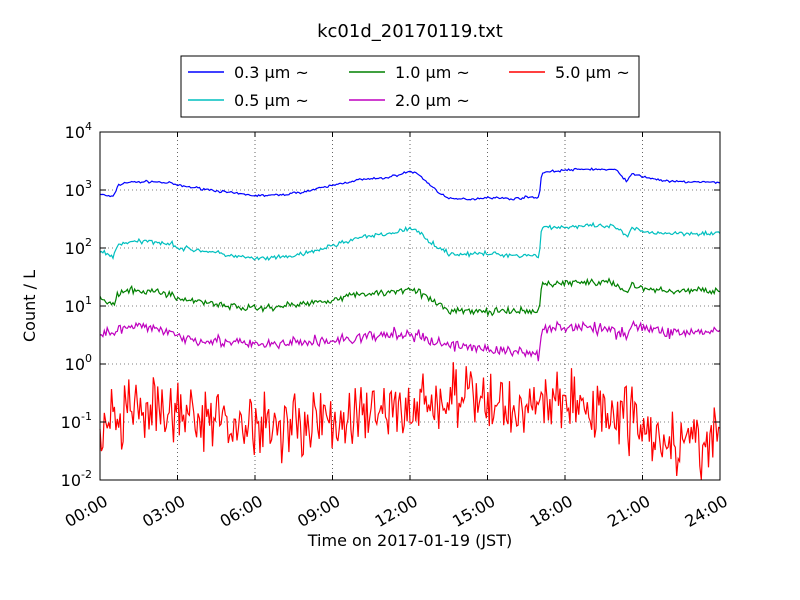 Image resolution: width=800 pixels, height=600 pixels. Describe the element at coordinates (706, 511) in the screenshot. I see `x-tick-label: 24:00` at that location.